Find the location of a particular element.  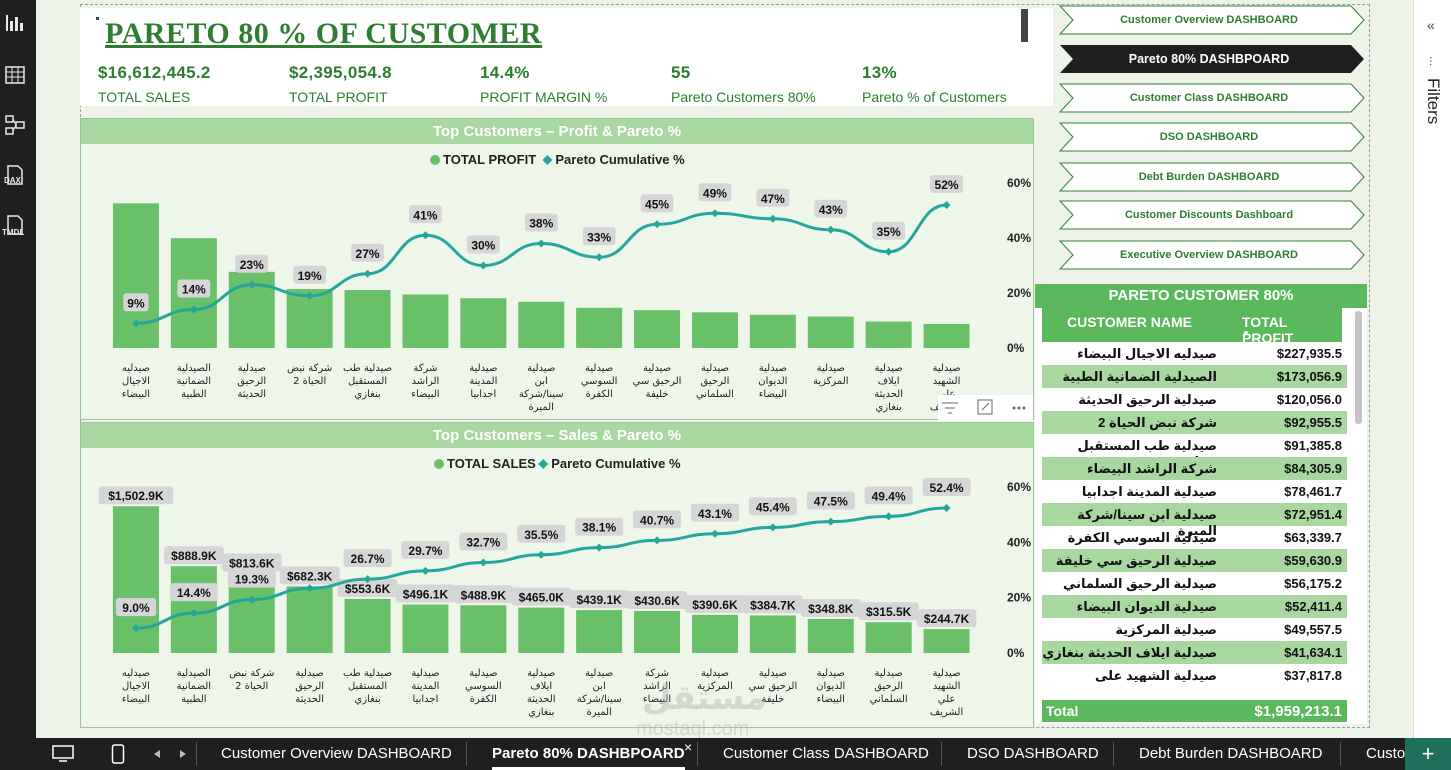

table-row: شركة نبض الحياة 2 $92,955.5 is located at coordinates (1194, 422).